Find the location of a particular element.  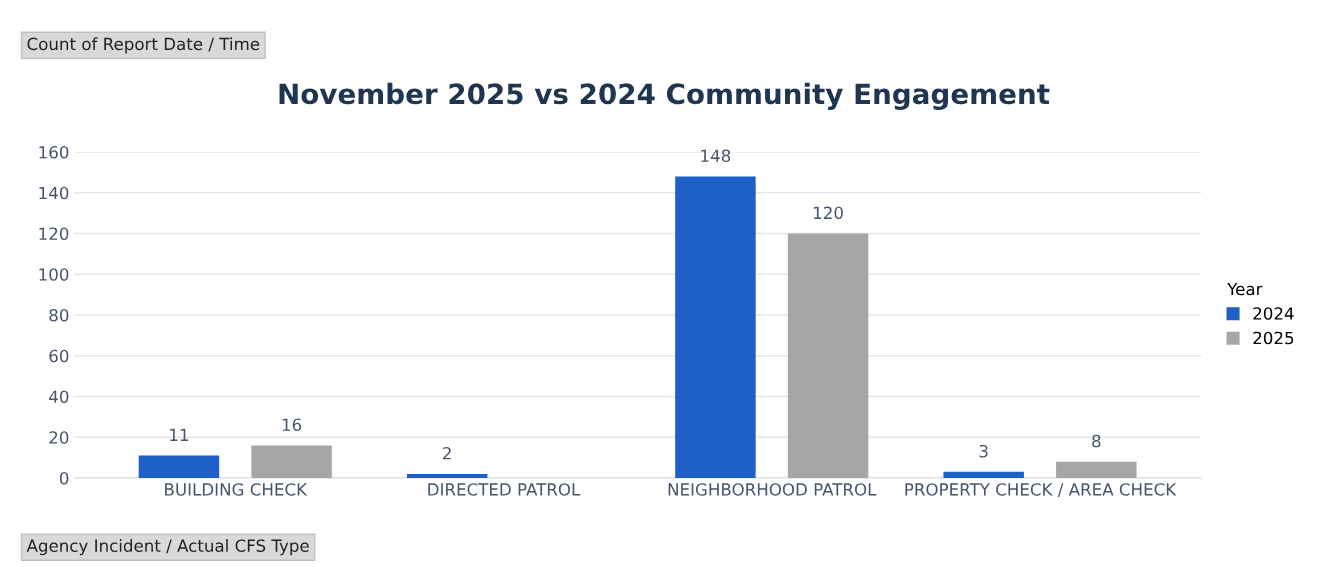

x-tick-label: NEIGHBORHOOD PATROL is located at coordinates (772, 489).